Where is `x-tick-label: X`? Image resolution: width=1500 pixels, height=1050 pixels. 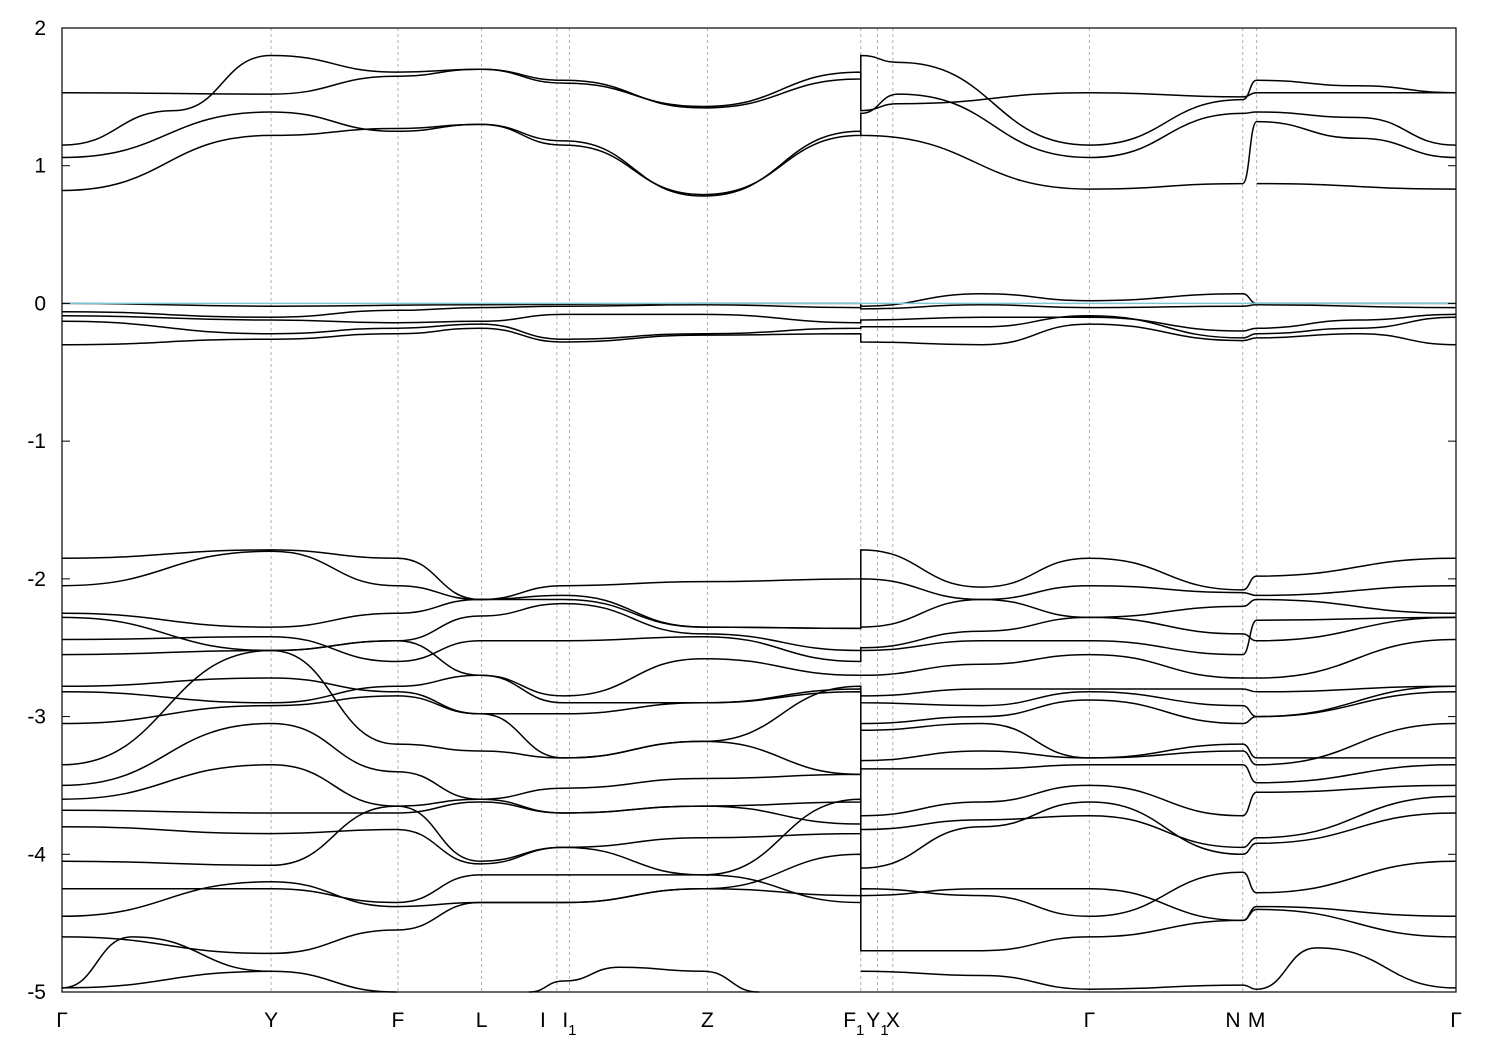 x-tick-label: X is located at coordinates (893, 1020).